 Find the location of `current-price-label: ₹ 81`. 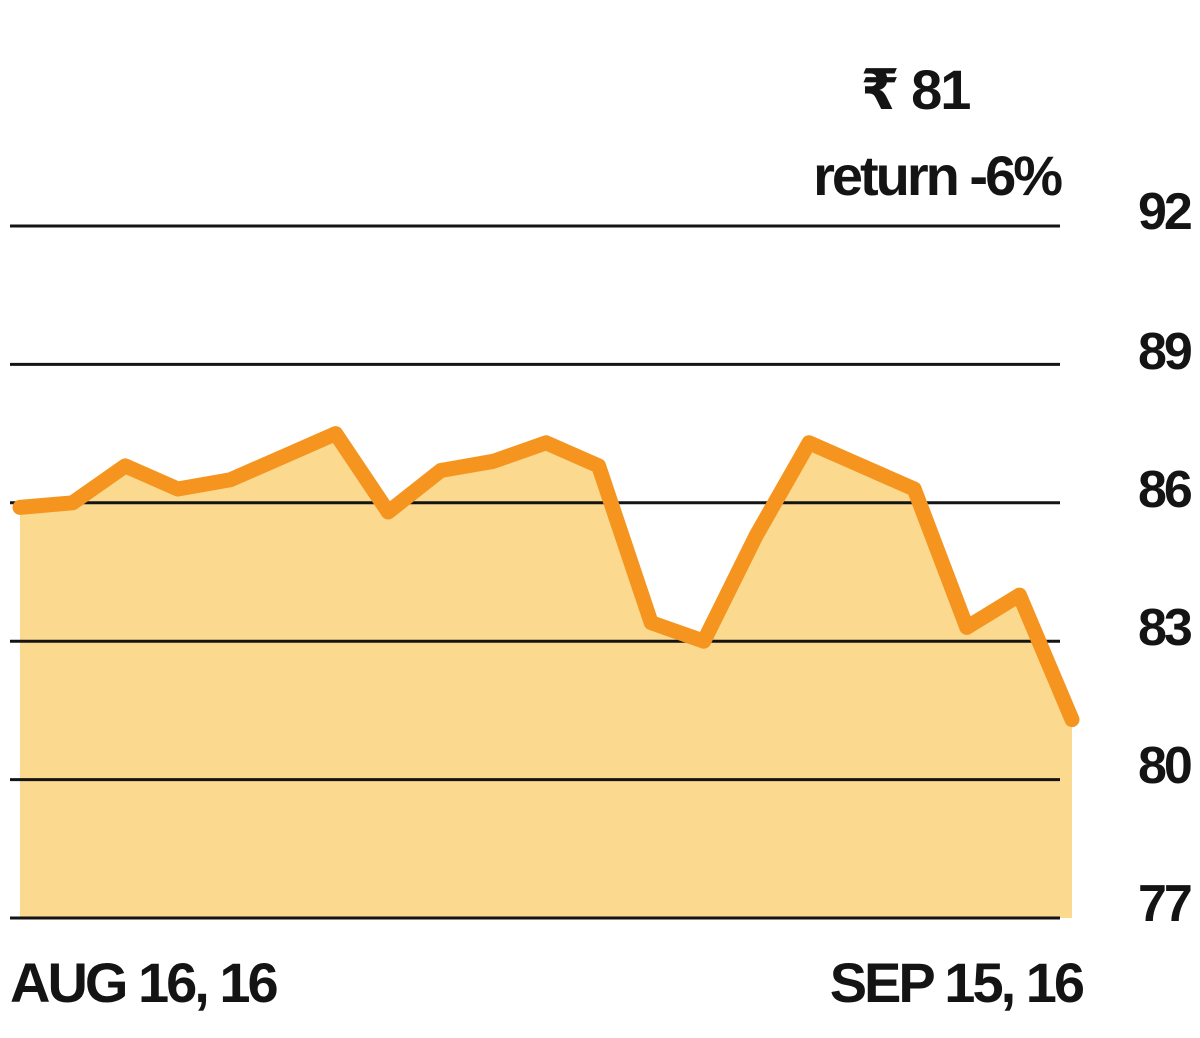

current-price-label: ₹ 81 is located at coordinates (916, 89).